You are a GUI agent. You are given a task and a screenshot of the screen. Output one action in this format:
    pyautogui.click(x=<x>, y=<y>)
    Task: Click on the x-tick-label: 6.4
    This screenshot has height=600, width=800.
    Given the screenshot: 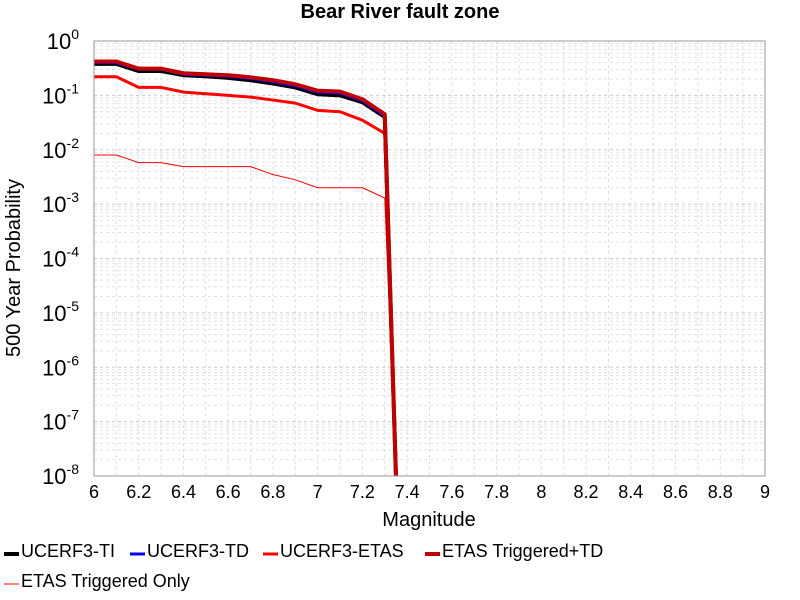 What is the action you would take?
    pyautogui.click(x=183, y=492)
    